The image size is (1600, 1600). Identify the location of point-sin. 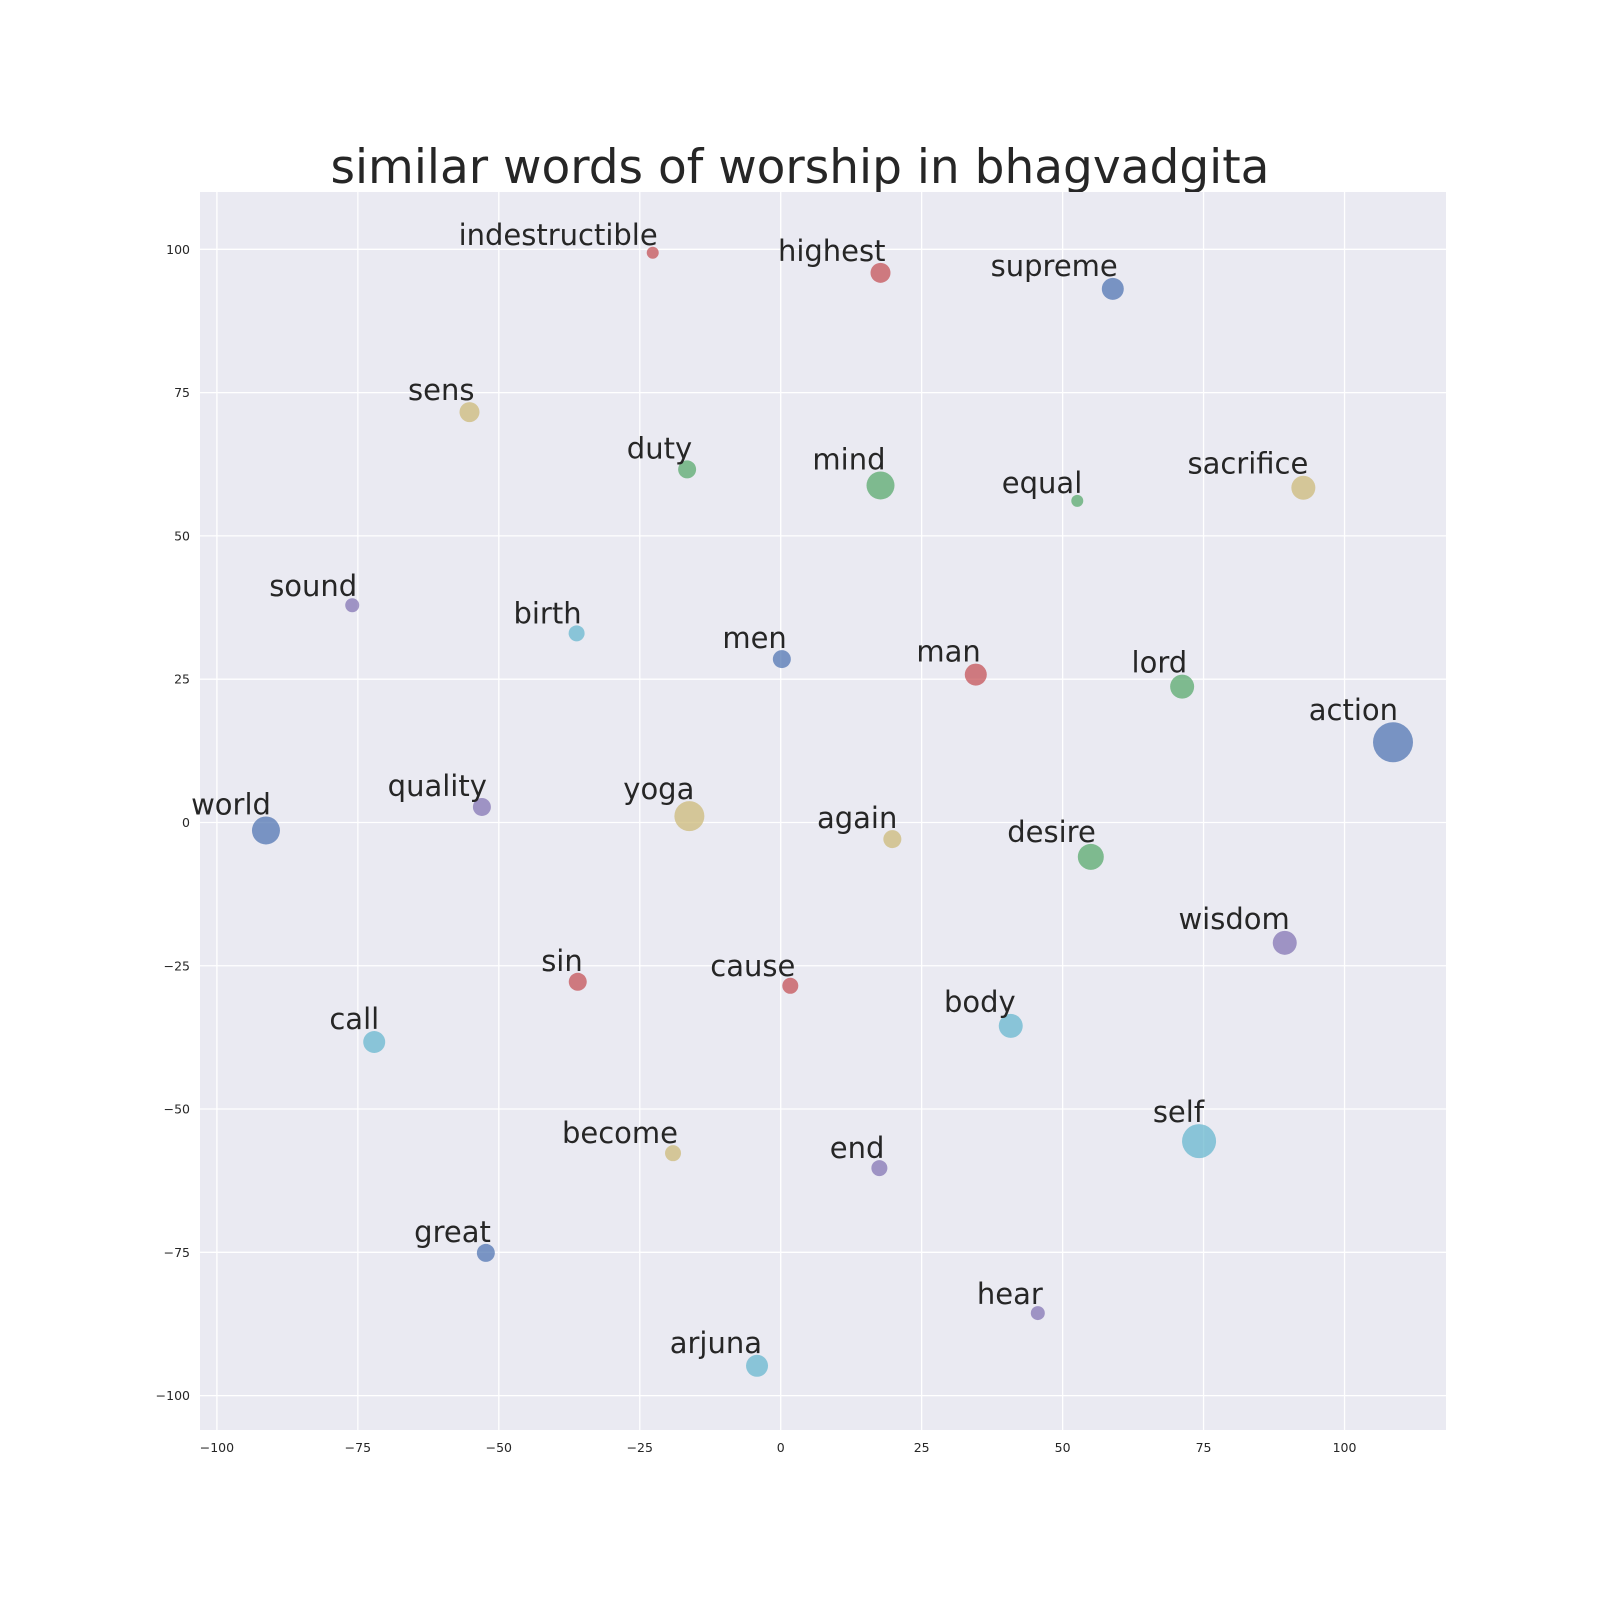
(577, 981).